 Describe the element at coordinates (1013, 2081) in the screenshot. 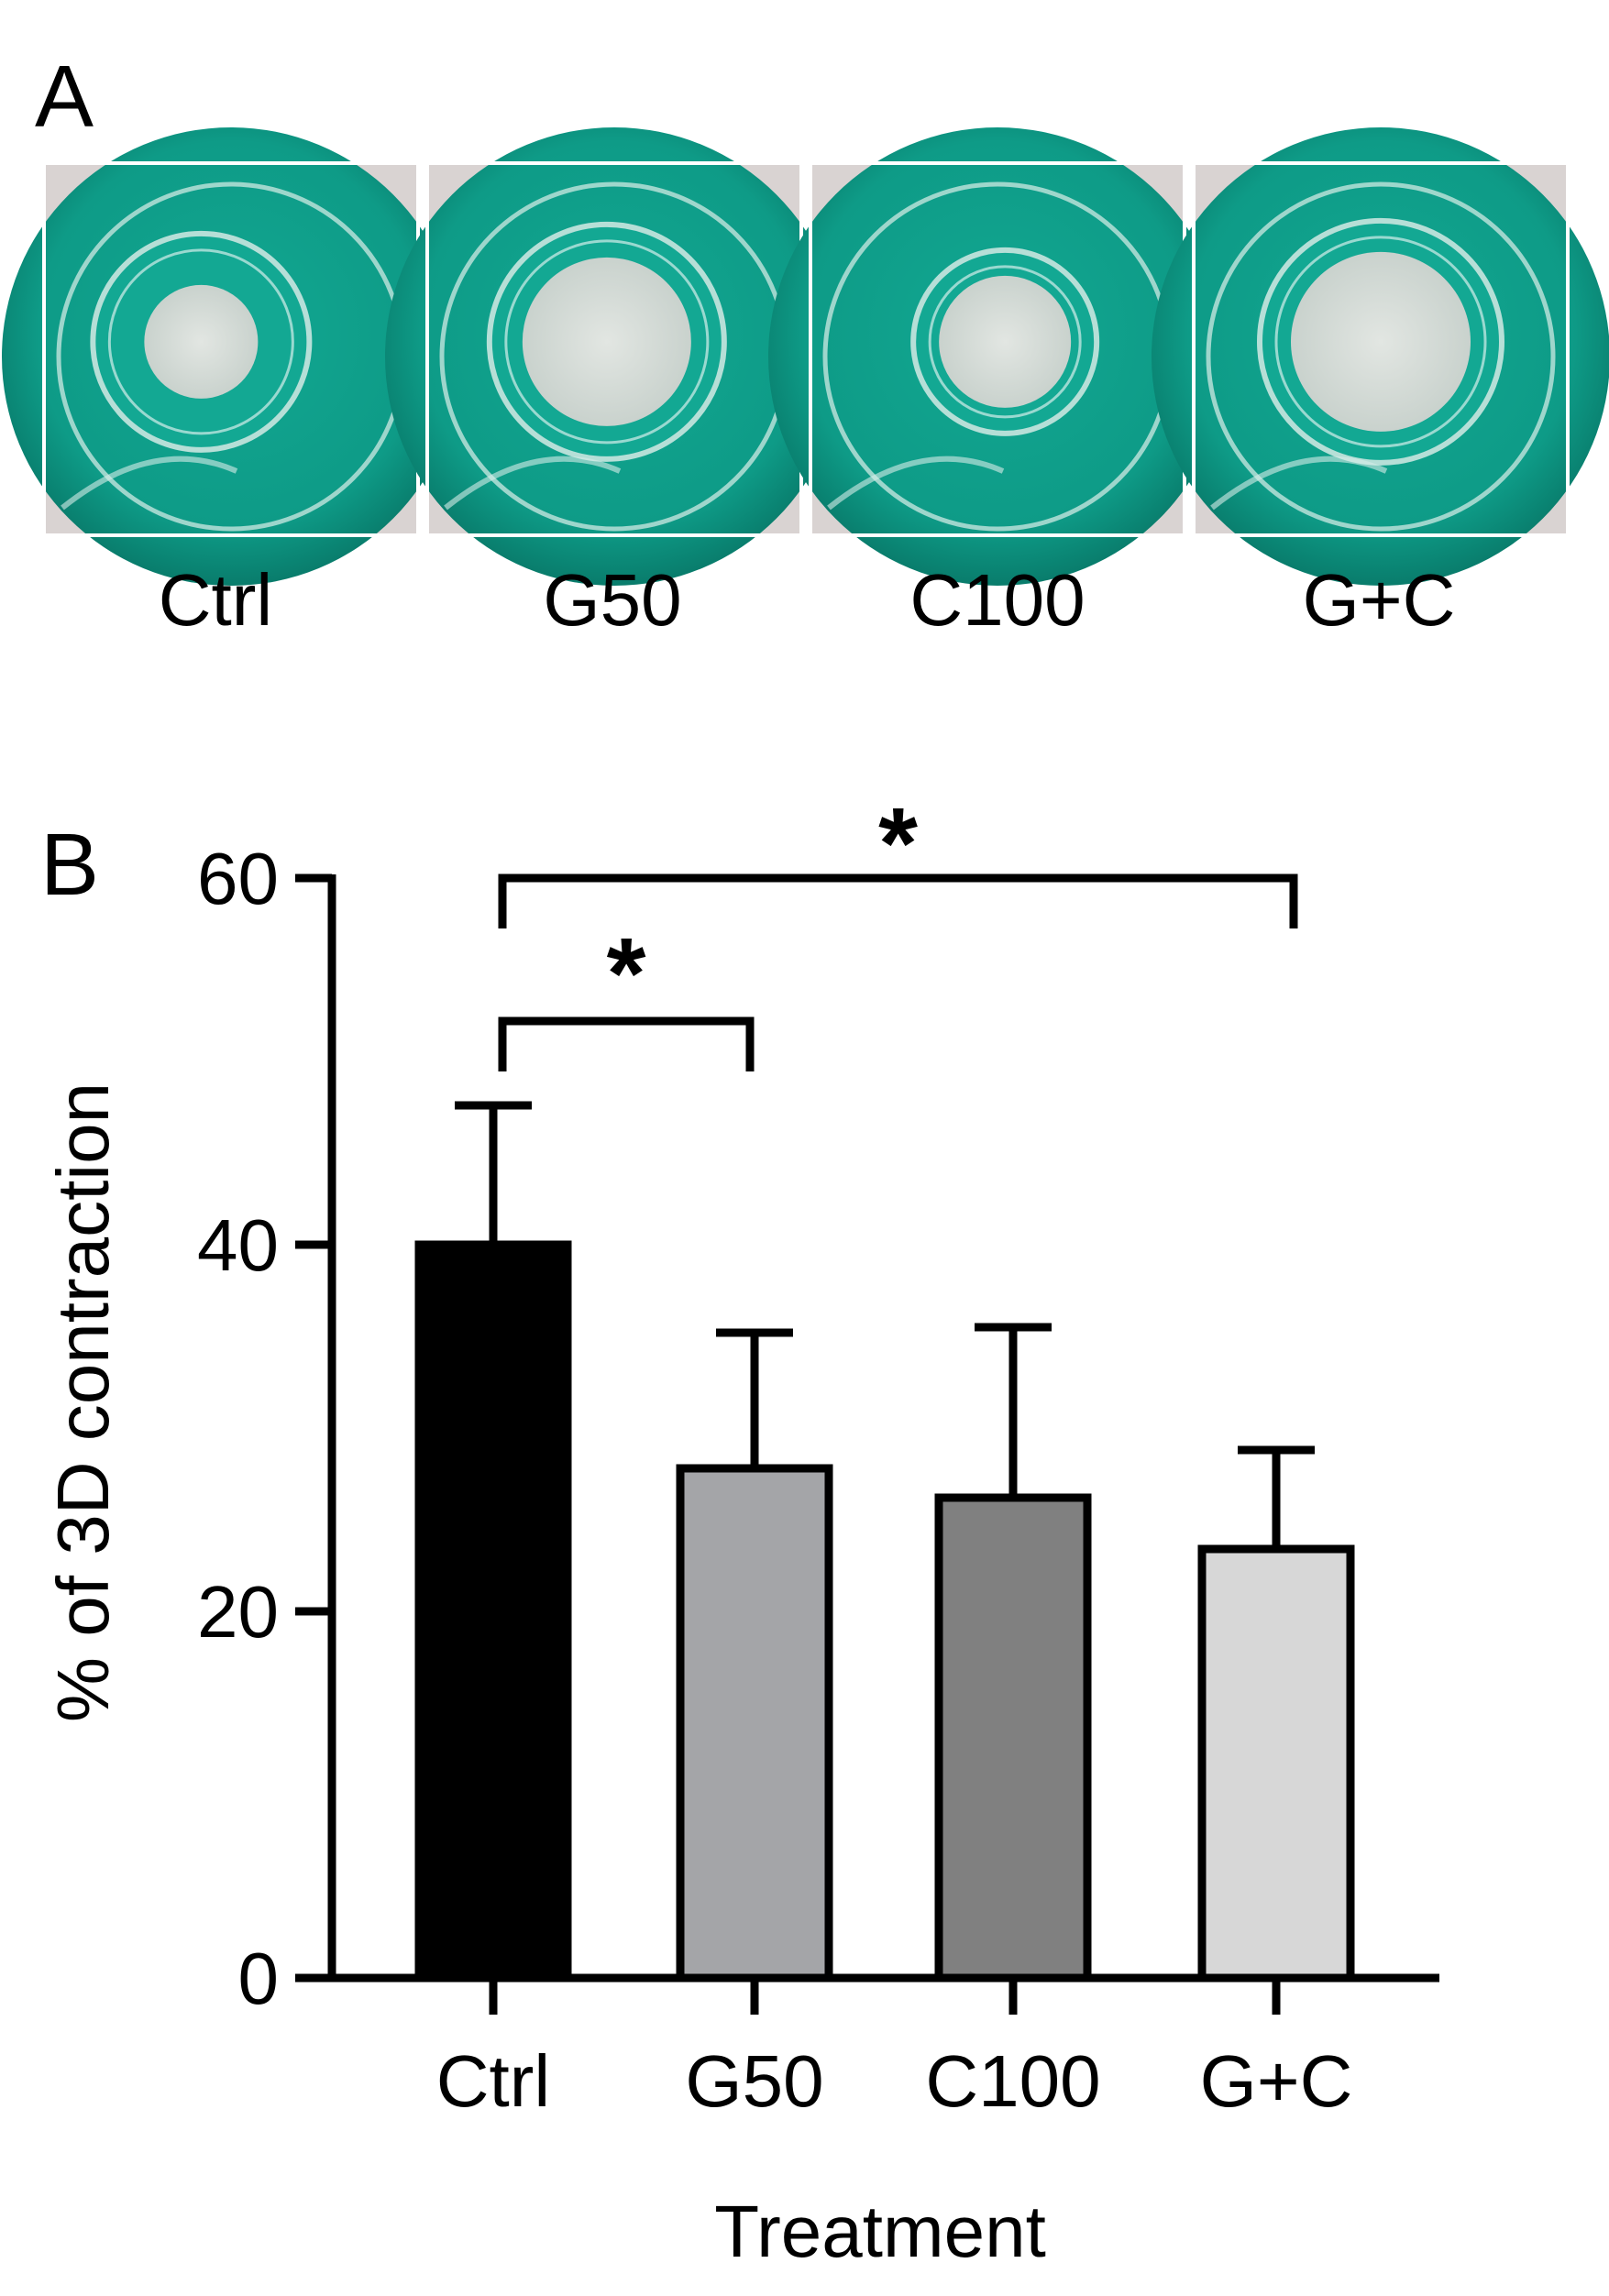

I see `x-tick-label: C100` at that location.